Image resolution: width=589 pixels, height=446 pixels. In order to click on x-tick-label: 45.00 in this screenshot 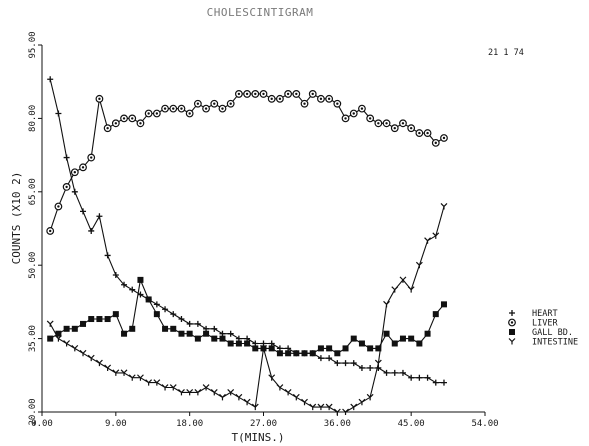, I will do `click(411, 424)`.